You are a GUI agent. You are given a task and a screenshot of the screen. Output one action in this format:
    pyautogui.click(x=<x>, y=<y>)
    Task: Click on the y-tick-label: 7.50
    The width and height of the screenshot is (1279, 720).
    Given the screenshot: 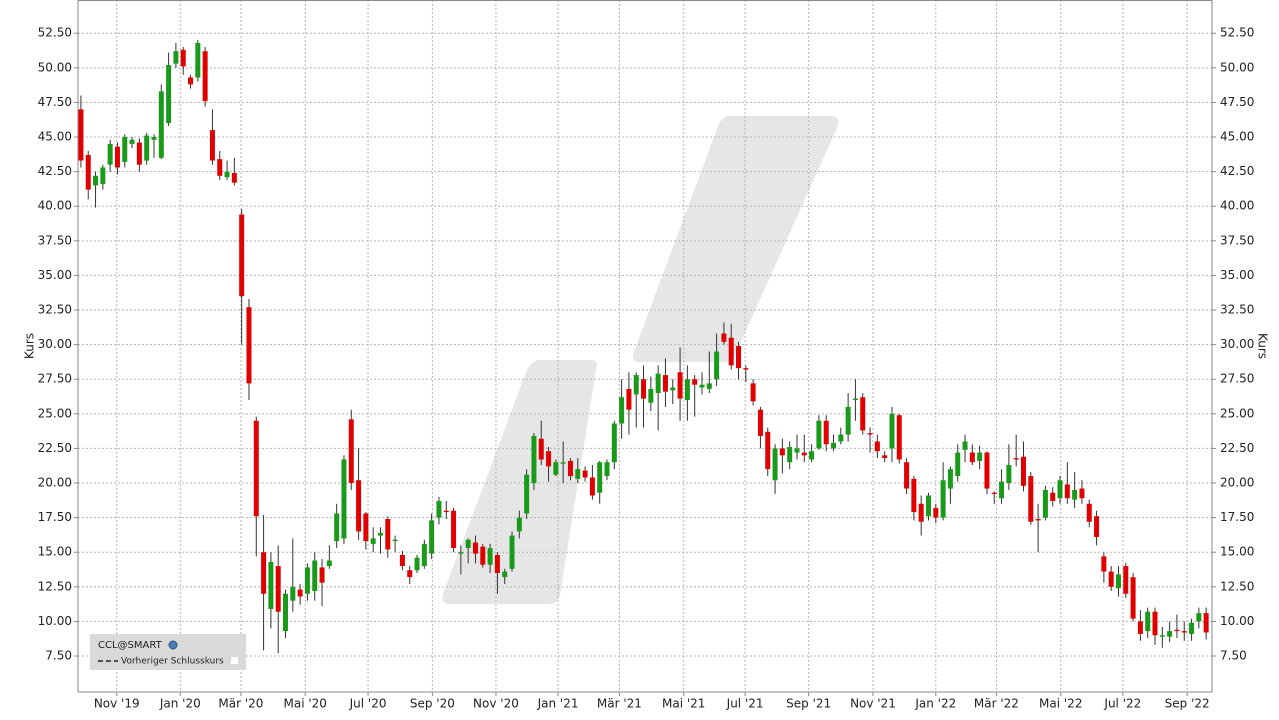 What is the action you would take?
    pyautogui.click(x=58, y=656)
    